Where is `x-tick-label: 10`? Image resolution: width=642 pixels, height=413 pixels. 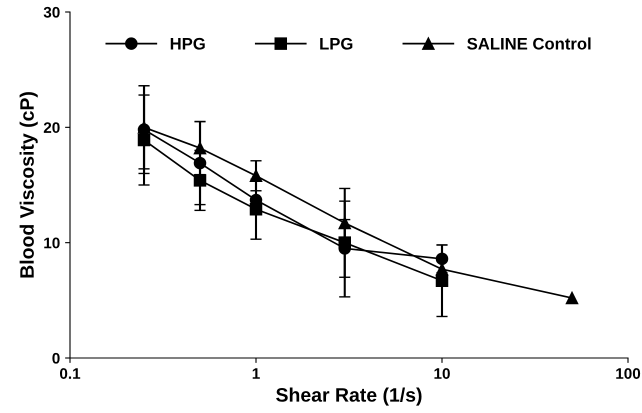
x-tick-label: 10 is located at coordinates (442, 373).